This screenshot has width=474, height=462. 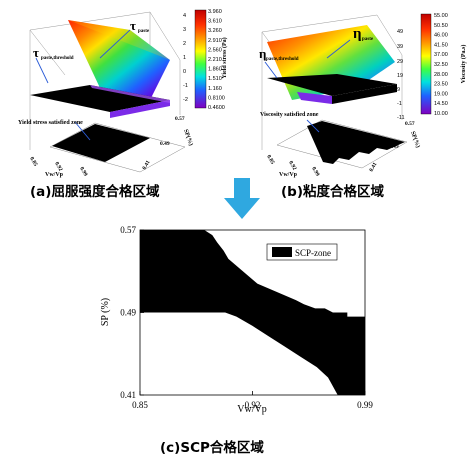 I want to click on colorbar-tick: 46.00, so click(x=441, y=36).